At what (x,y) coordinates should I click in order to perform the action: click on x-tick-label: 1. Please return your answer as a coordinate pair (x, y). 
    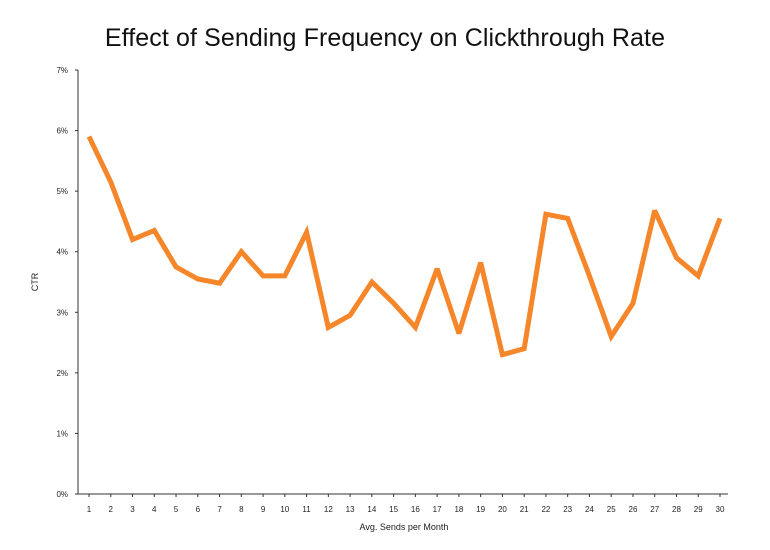
    Looking at the image, I should click on (89, 509).